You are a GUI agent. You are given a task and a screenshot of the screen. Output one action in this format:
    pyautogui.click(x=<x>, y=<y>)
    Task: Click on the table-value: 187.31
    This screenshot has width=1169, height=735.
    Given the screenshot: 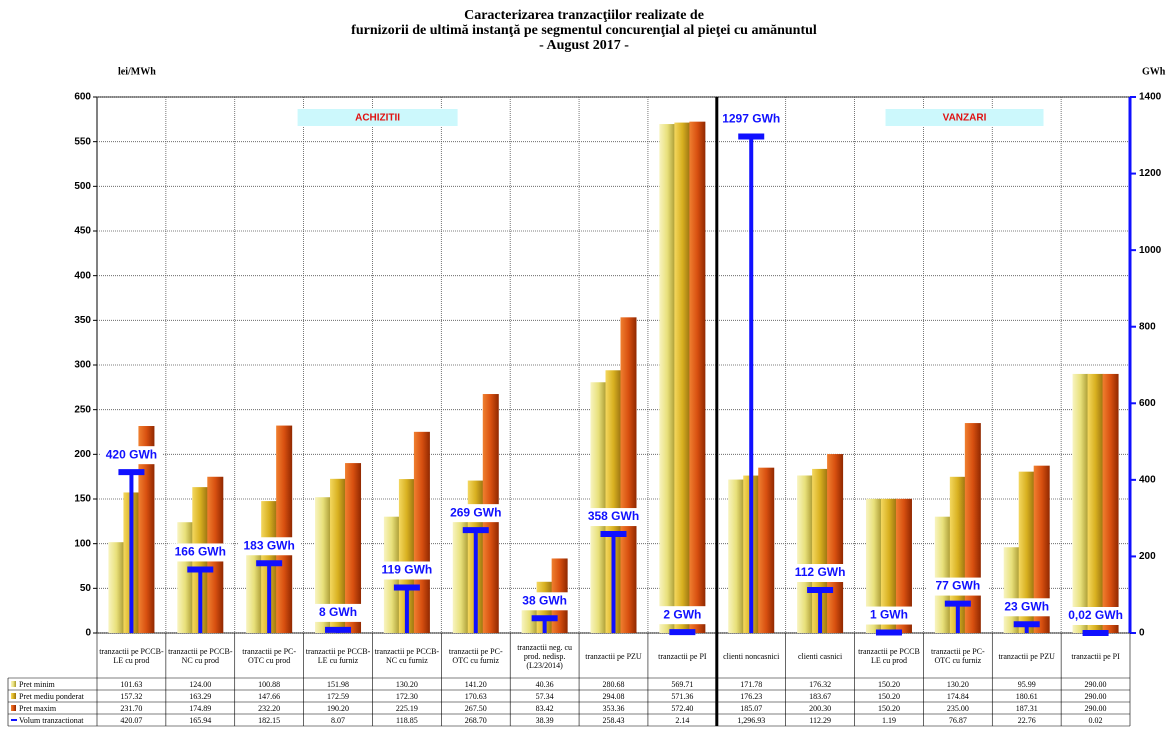 What is the action you would take?
    pyautogui.click(x=1026, y=708)
    